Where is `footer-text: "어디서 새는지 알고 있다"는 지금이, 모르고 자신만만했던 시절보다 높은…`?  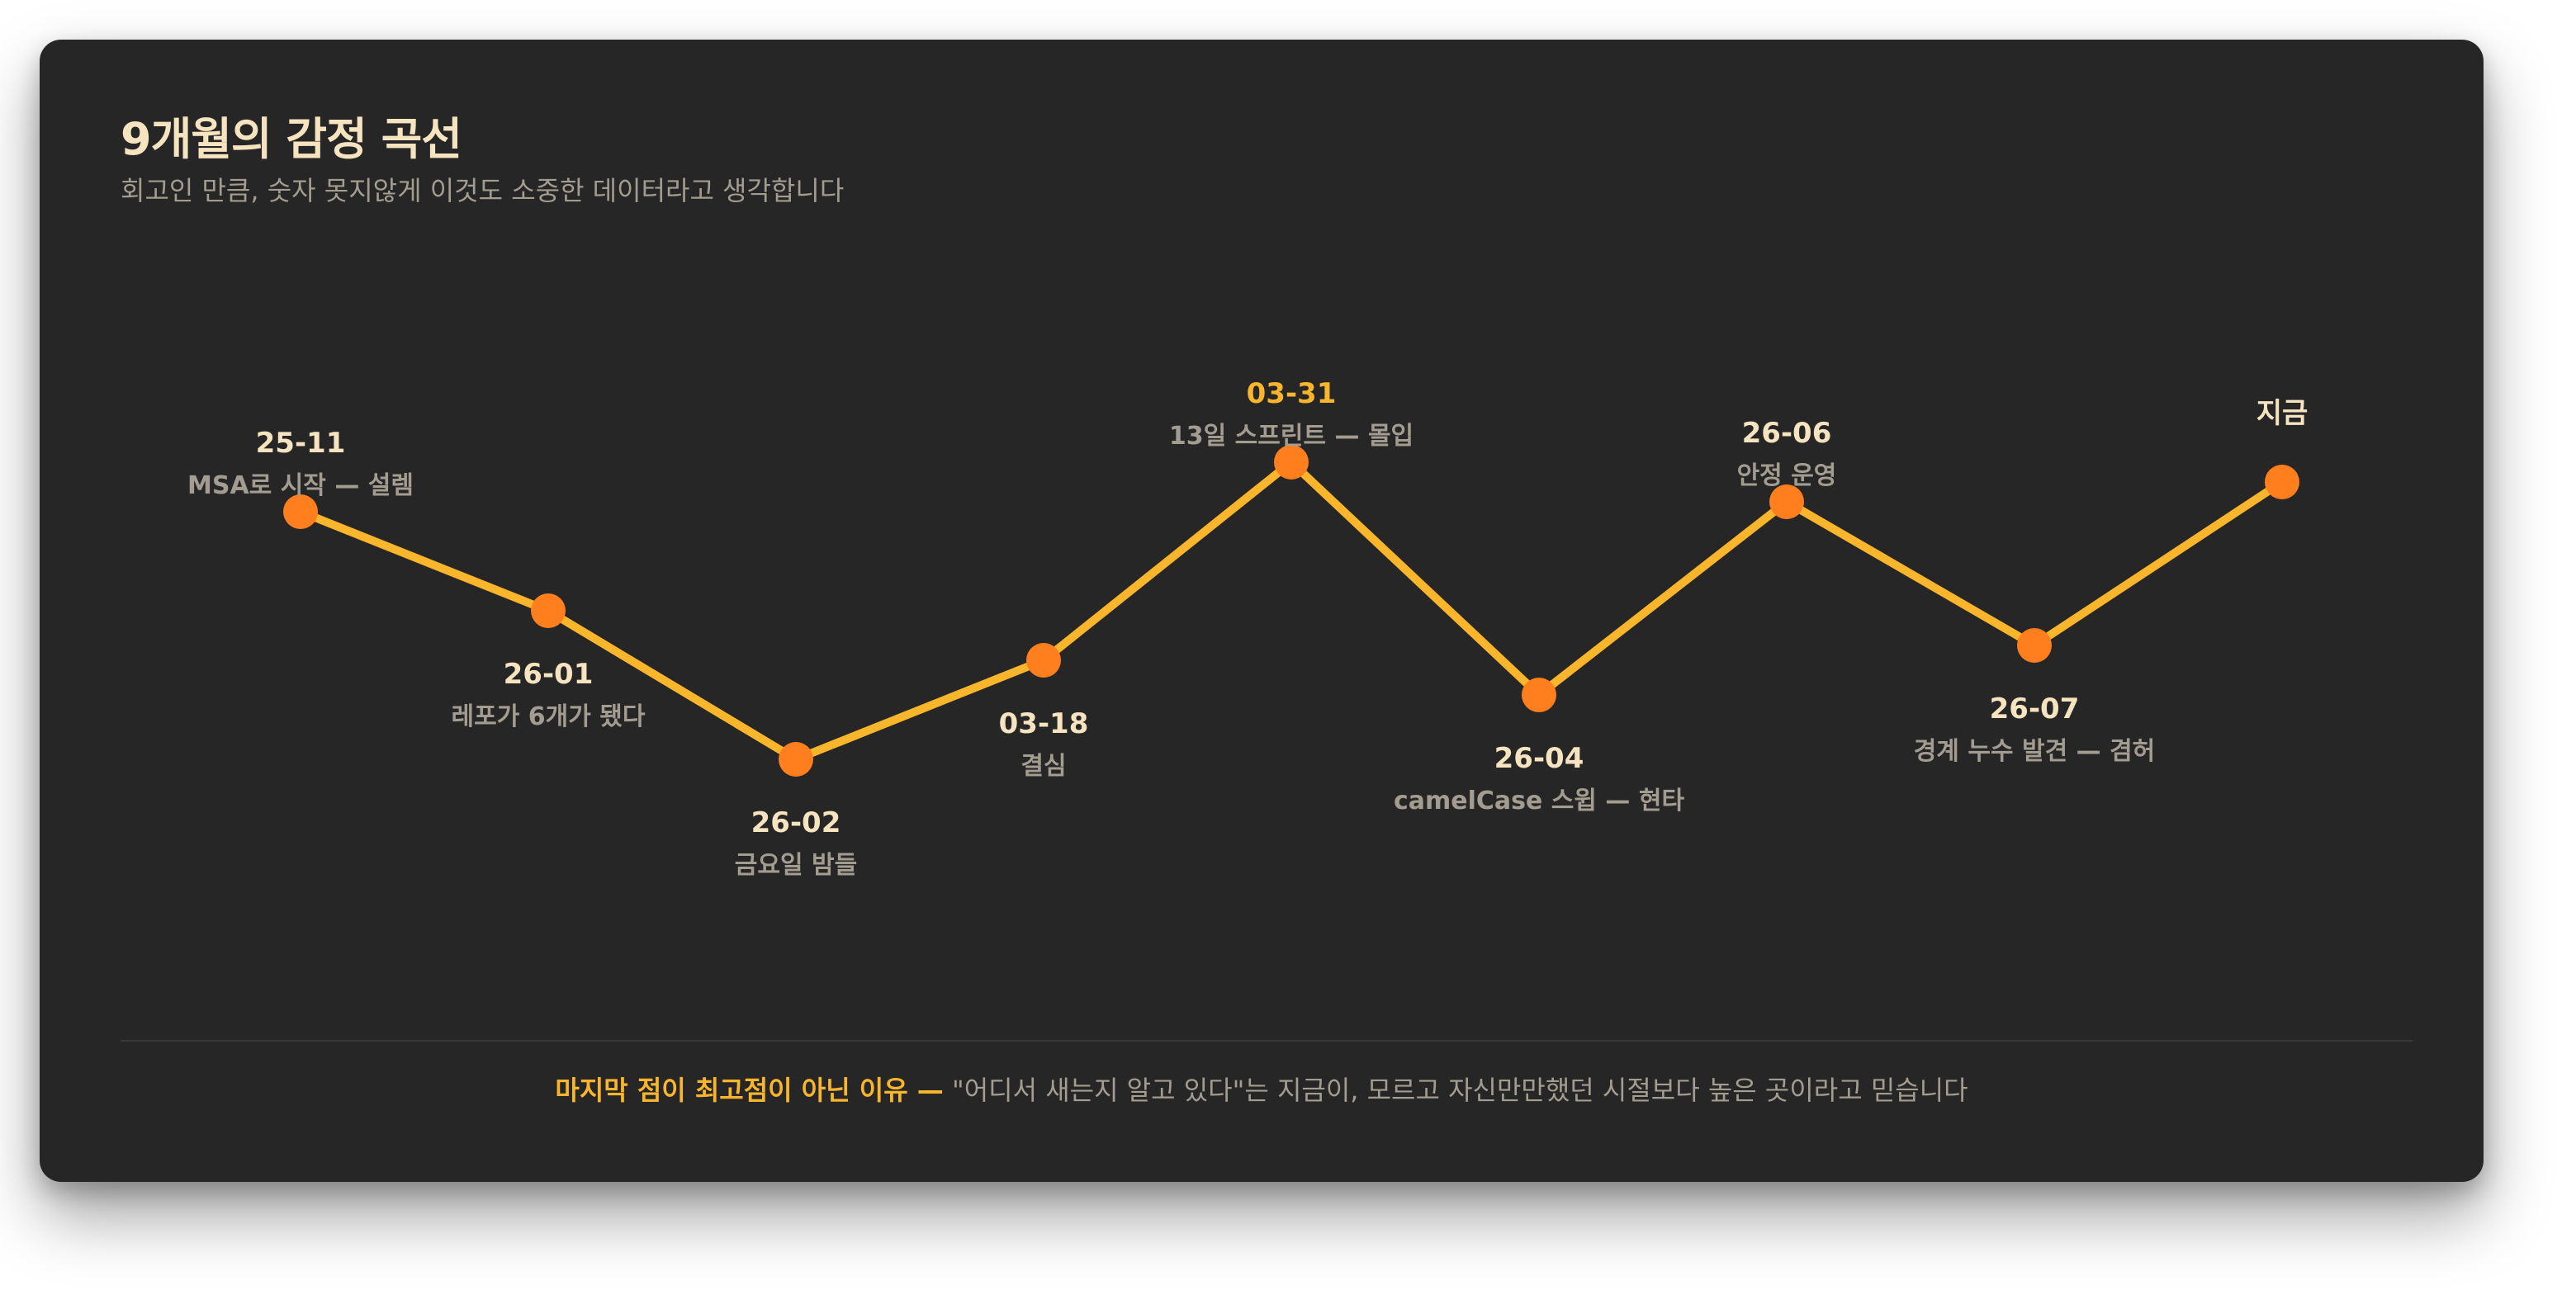 footer-text: "어디서 새는지 알고 있다"는 지금이, 모르고 자신만만했던 시절보다 높은… is located at coordinates (1455, 1090).